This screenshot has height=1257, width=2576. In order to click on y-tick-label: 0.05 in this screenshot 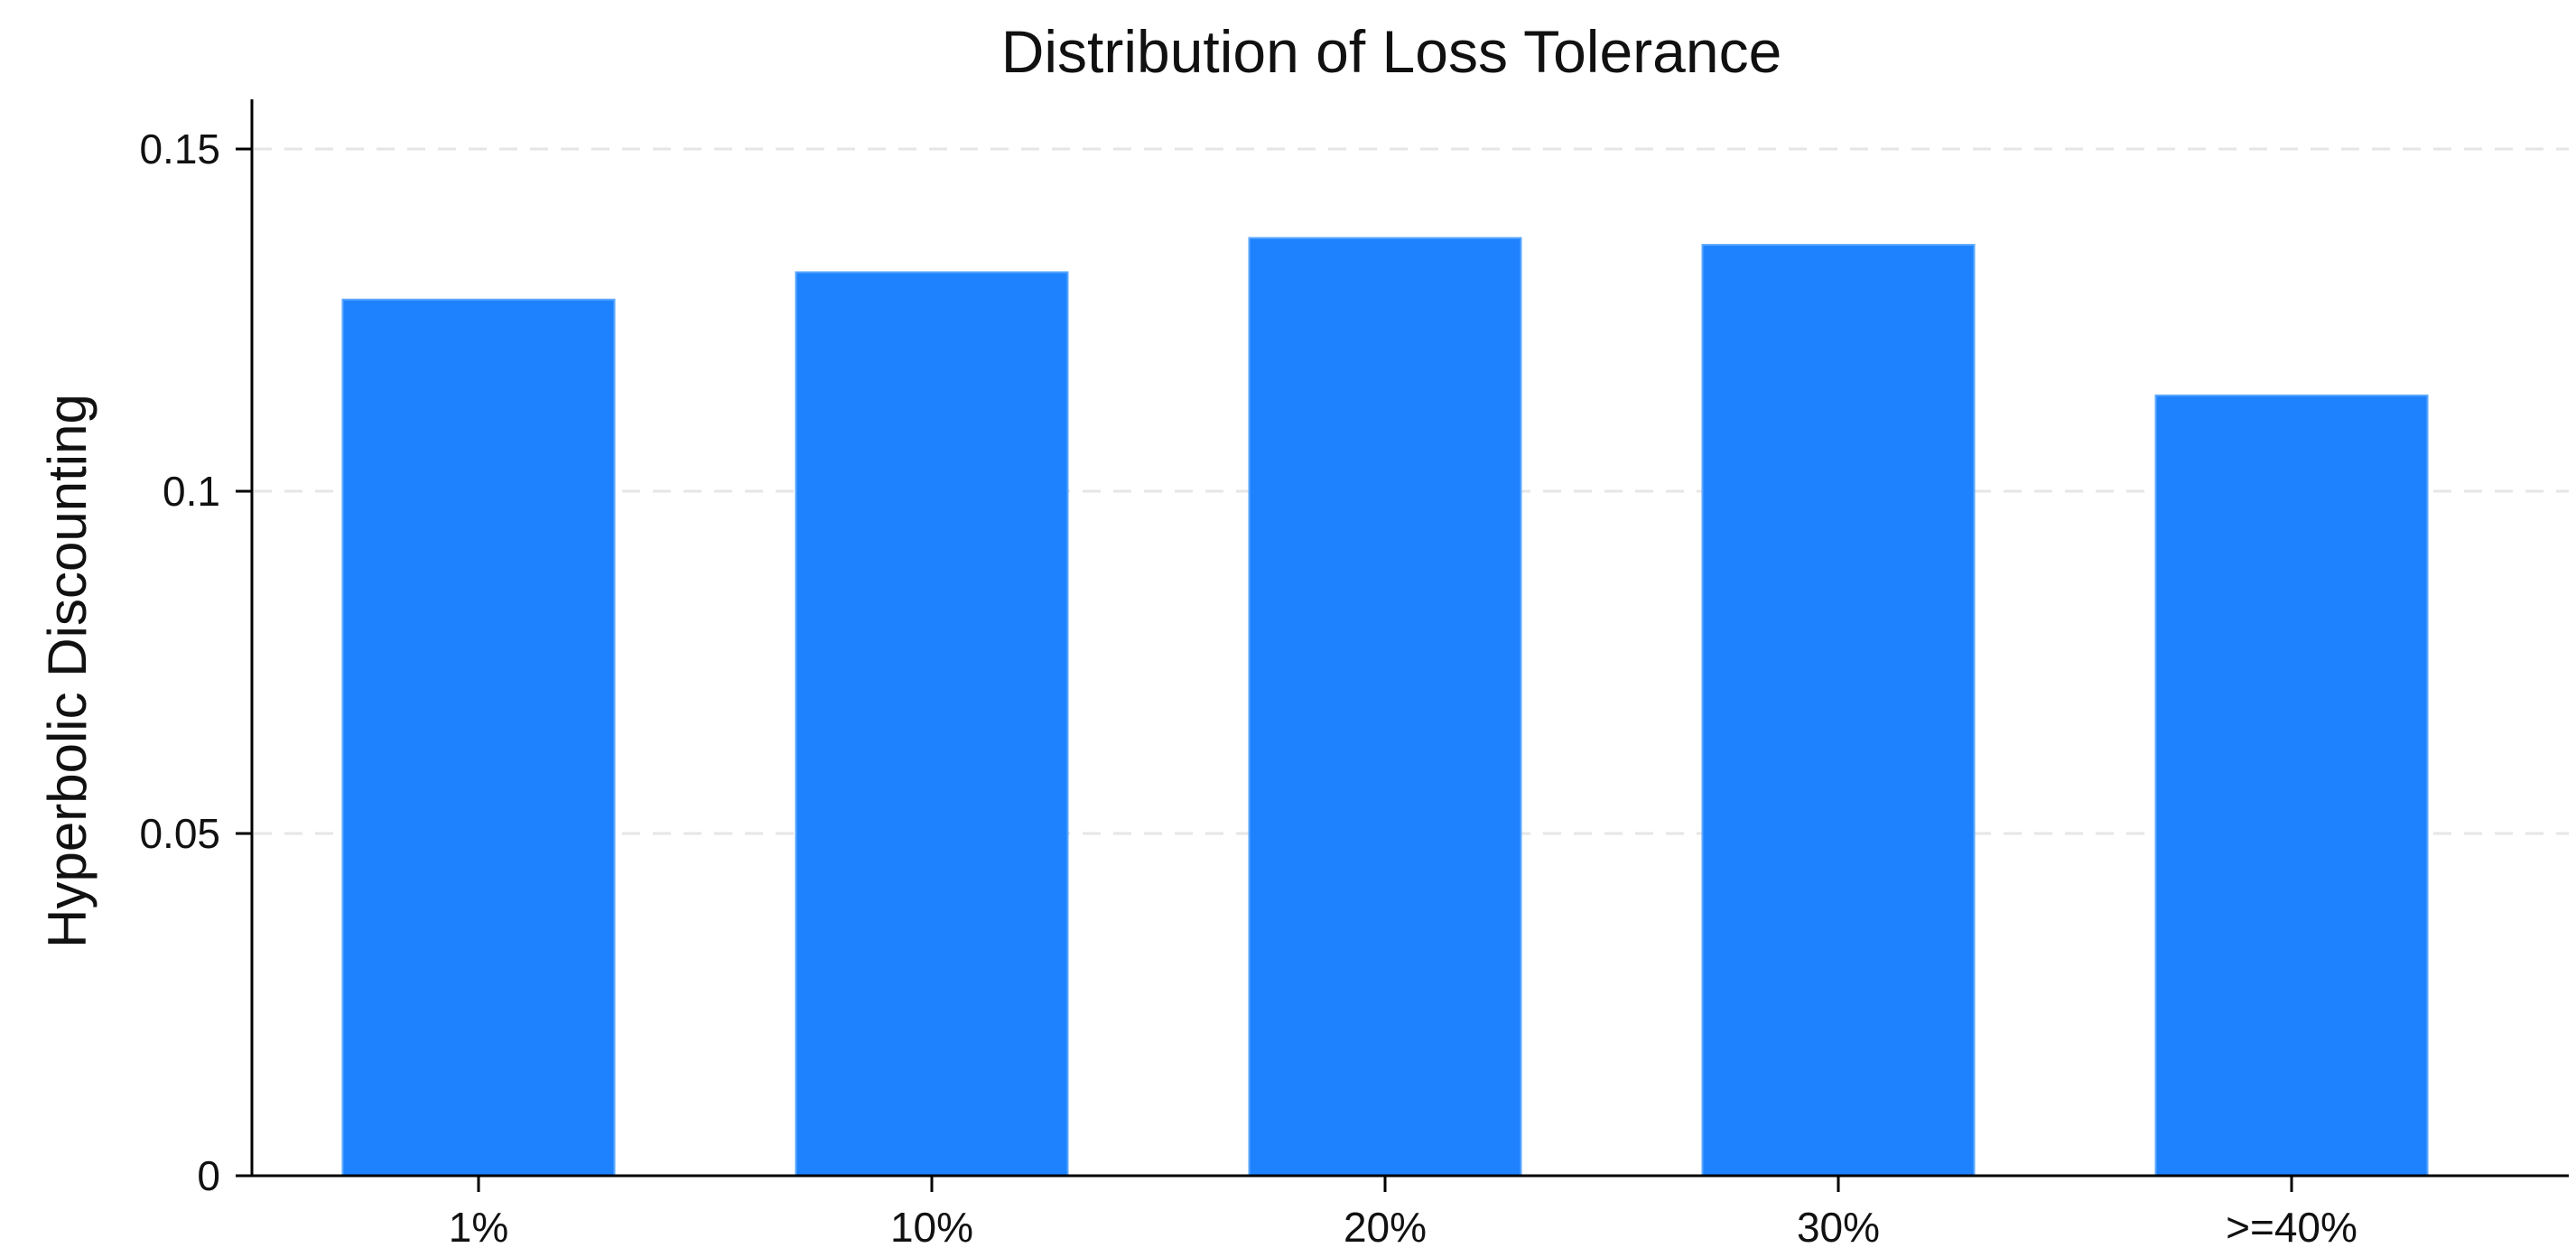, I will do `click(179, 833)`.